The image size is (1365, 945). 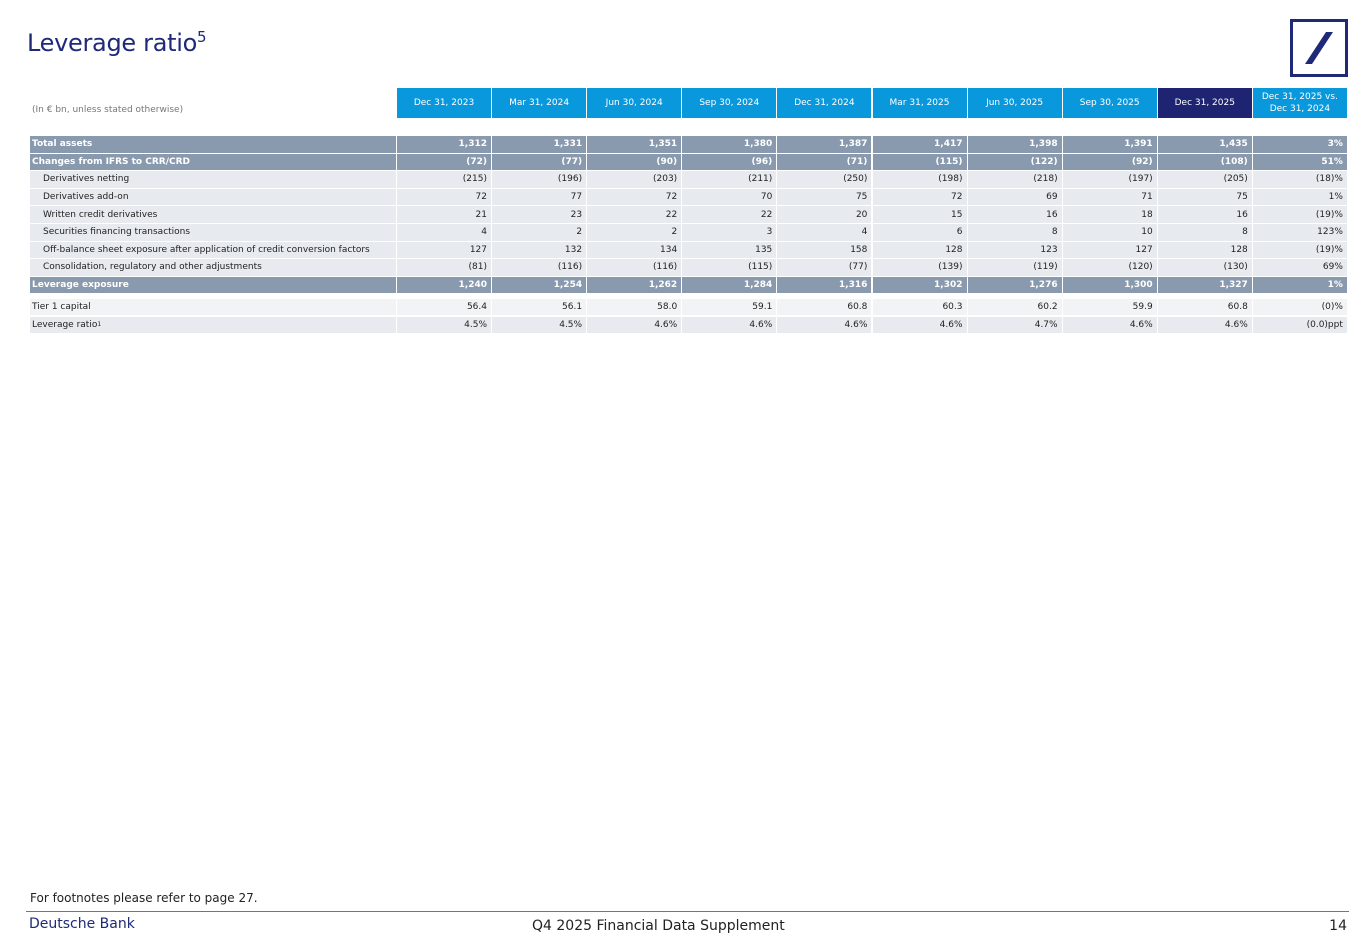 I want to click on row-label: Total assets, so click(x=213, y=144).